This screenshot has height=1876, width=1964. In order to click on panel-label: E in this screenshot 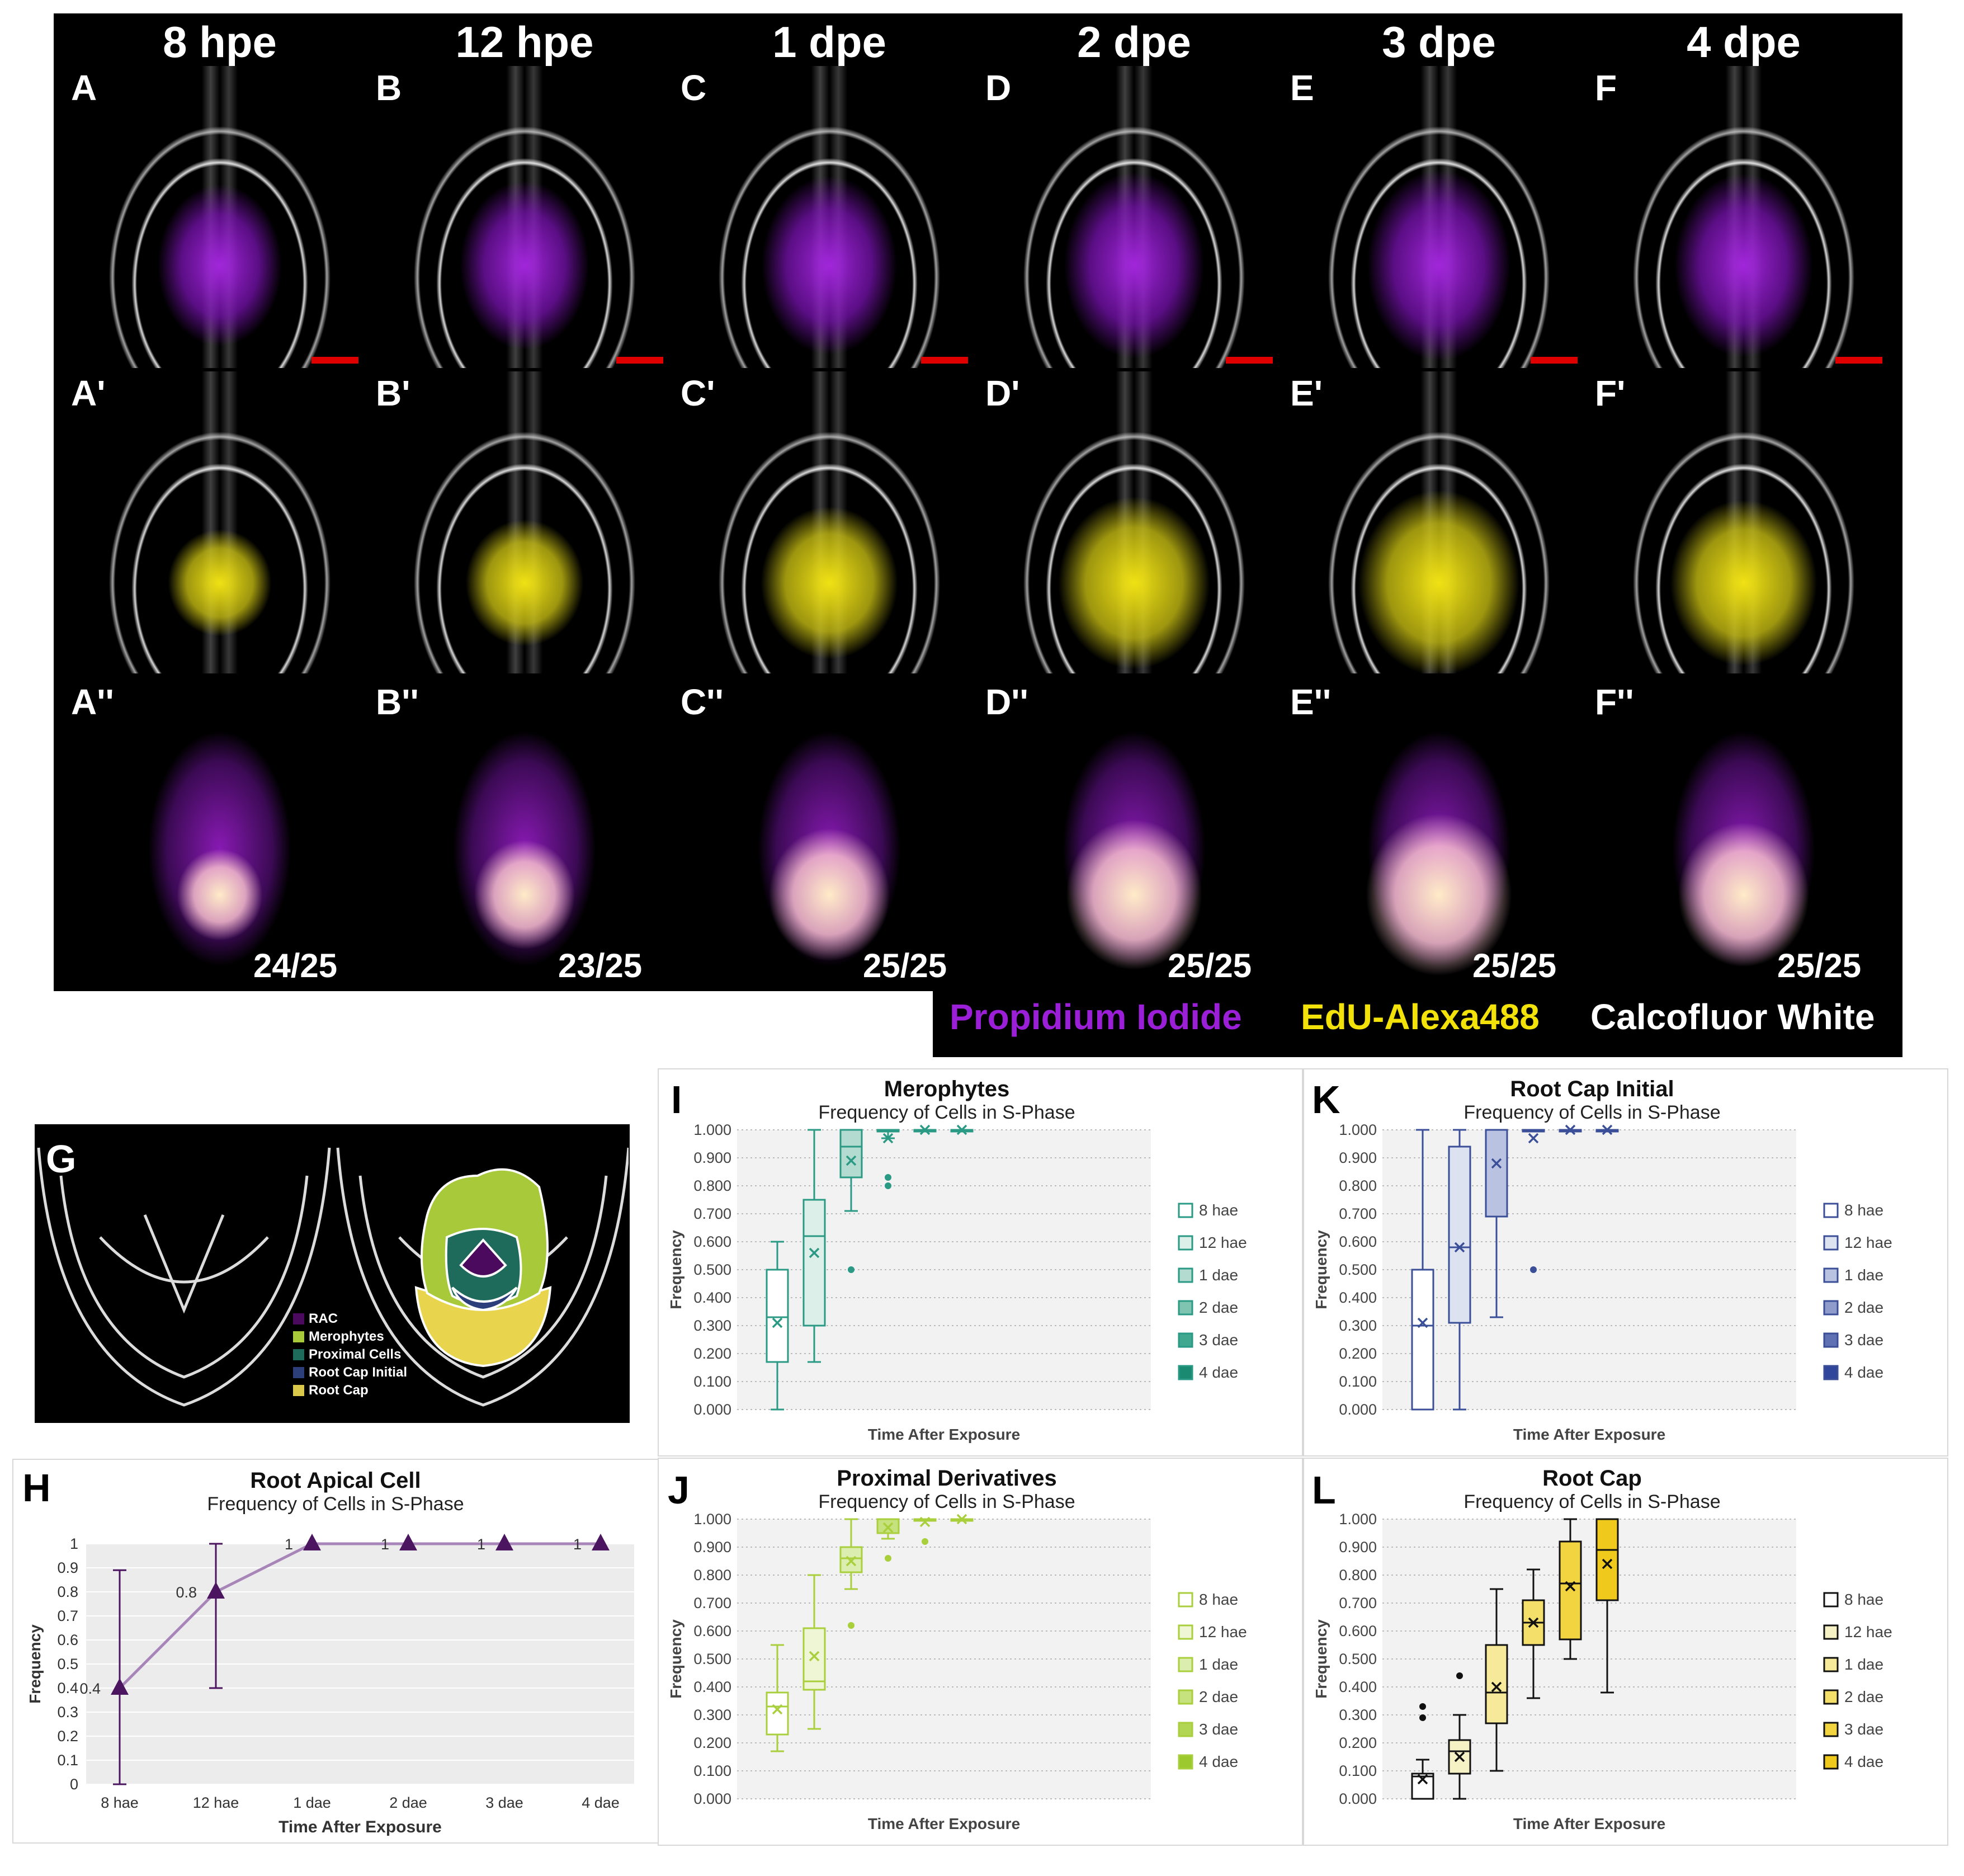, I will do `click(1302, 88)`.